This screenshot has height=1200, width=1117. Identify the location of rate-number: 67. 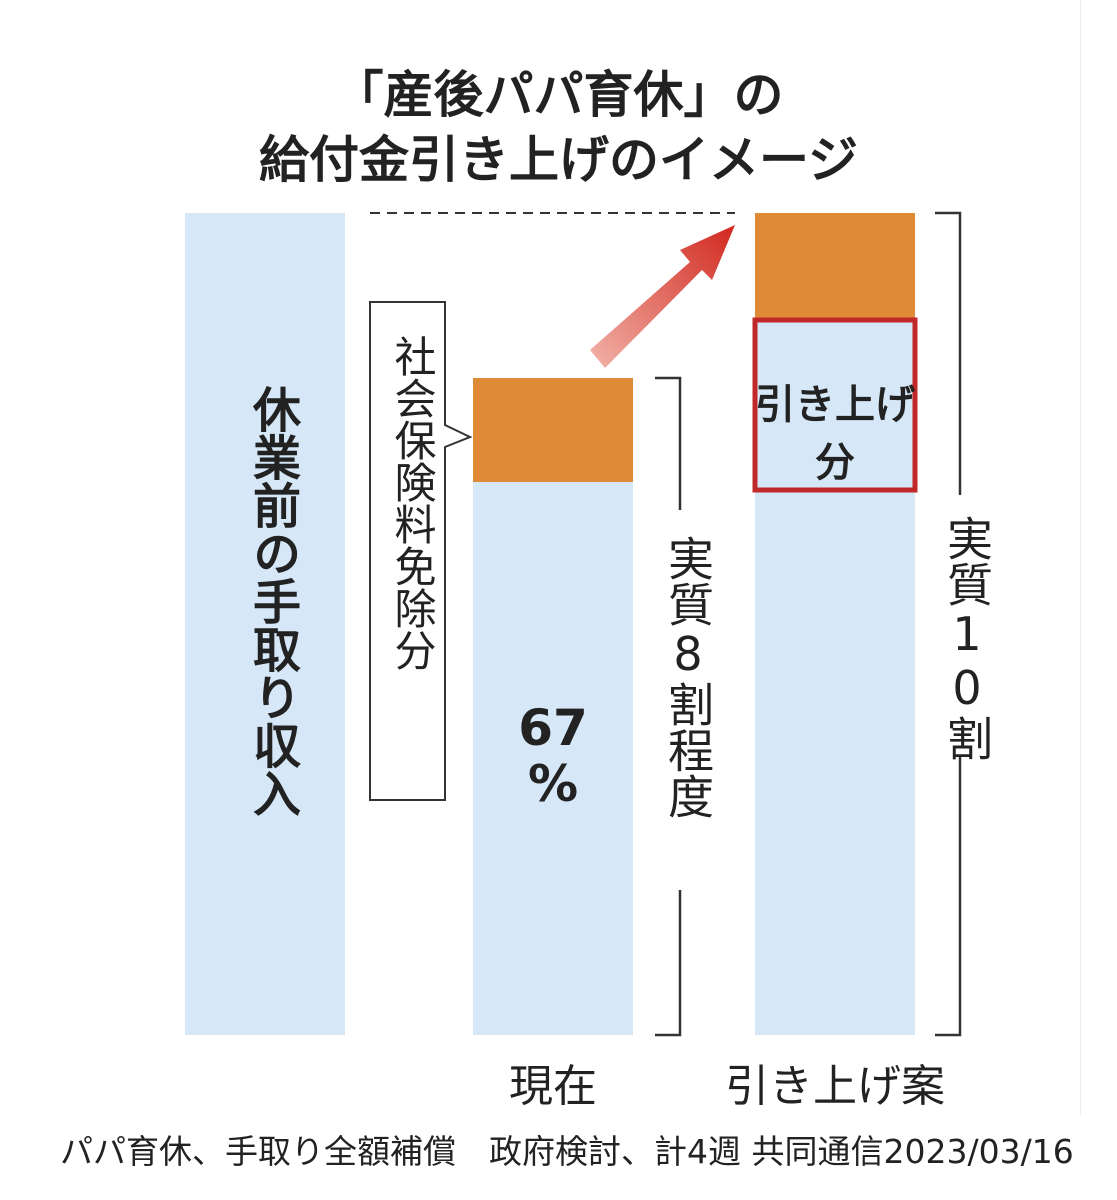
(553, 728).